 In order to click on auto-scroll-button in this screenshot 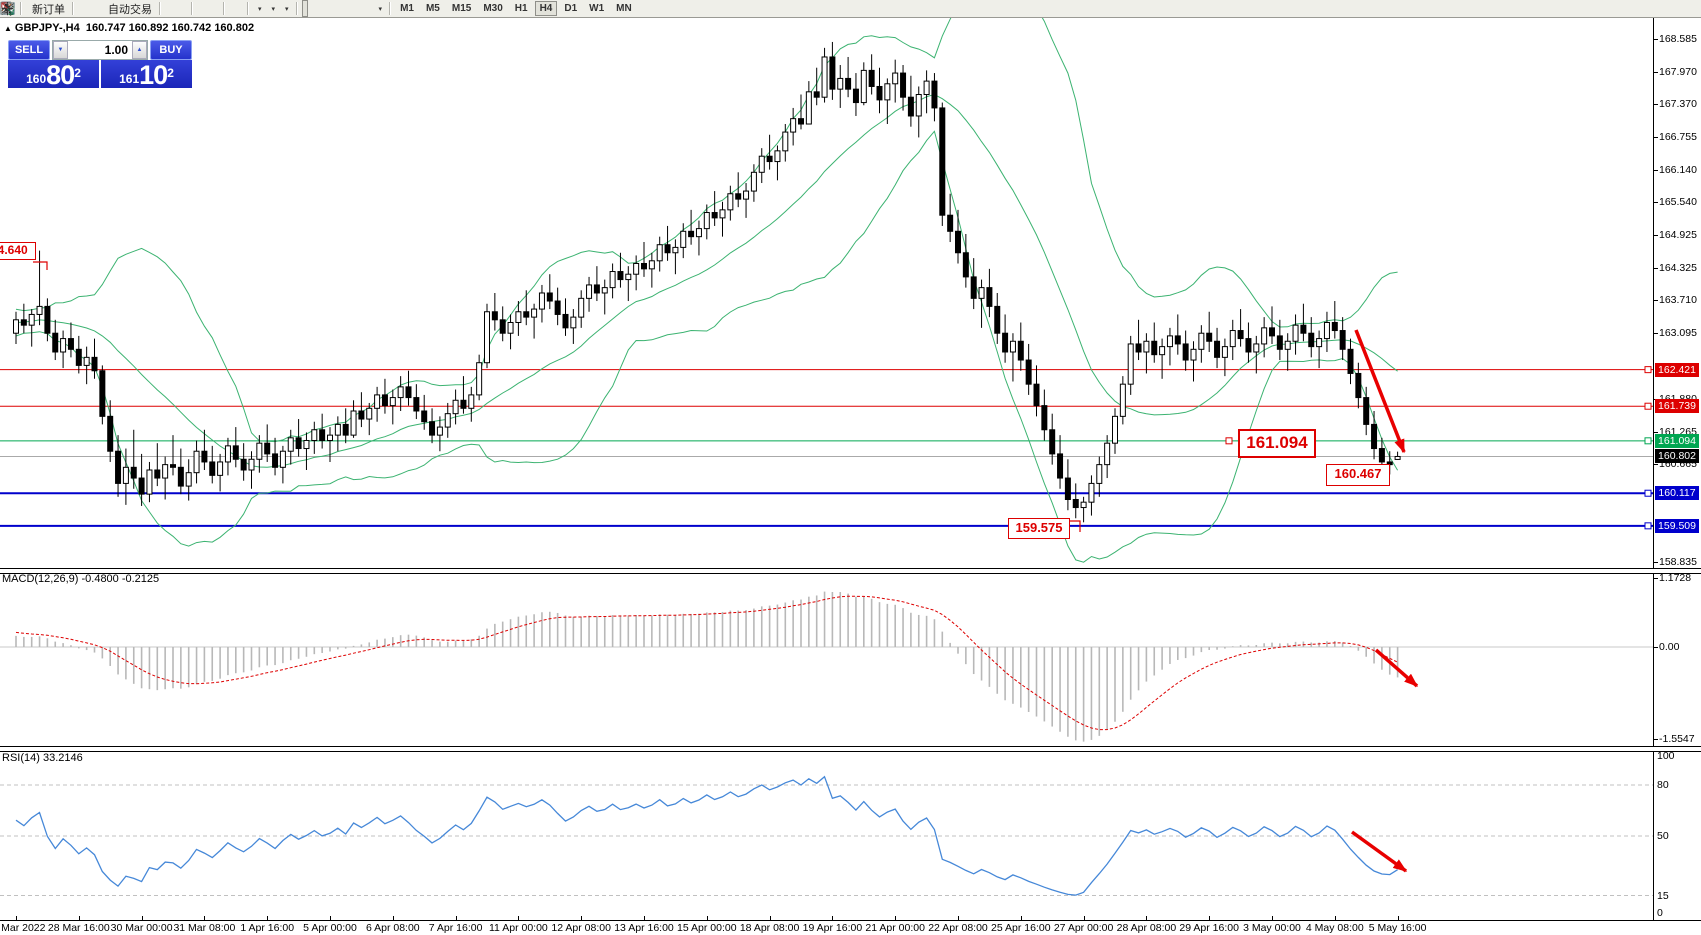, I will do `click(117, 8)`.